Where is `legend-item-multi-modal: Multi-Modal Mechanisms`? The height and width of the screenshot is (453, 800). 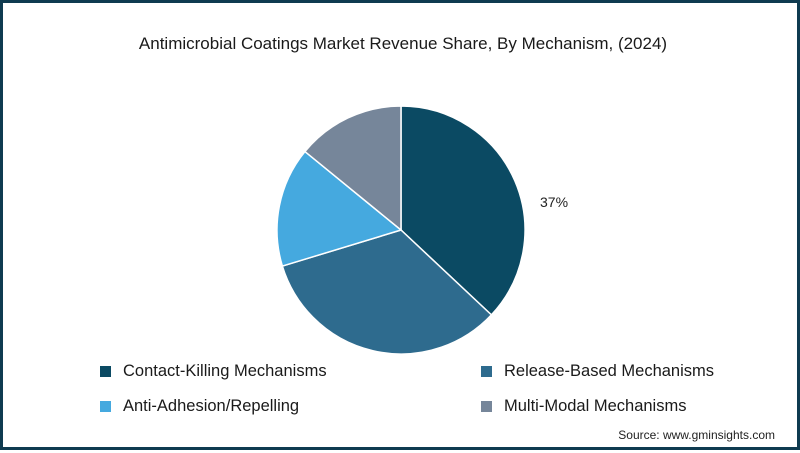
legend-item-multi-modal: Multi-Modal Mechanisms is located at coordinates (583, 406).